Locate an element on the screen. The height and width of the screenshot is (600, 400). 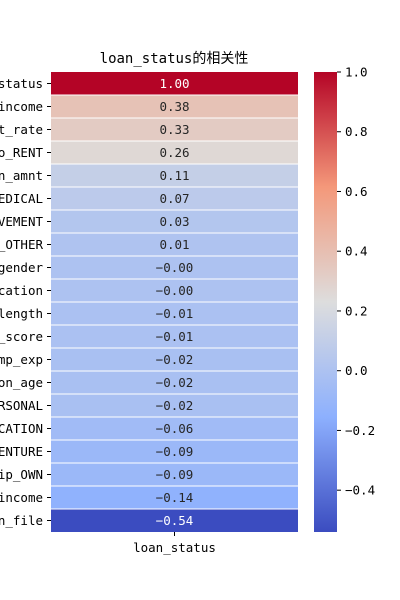
y-tick-label: VEMENT is located at coordinates (21, 221).